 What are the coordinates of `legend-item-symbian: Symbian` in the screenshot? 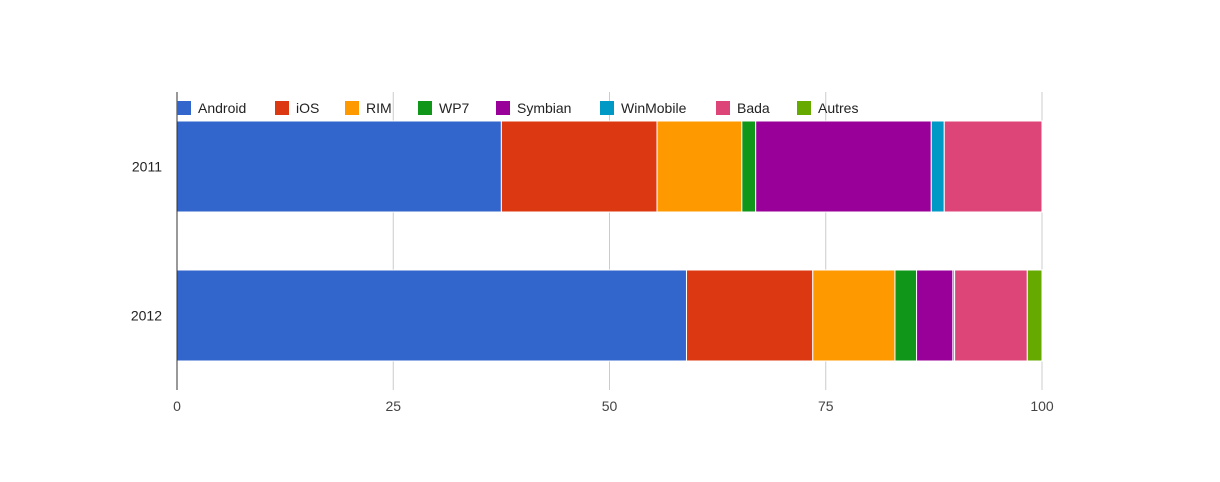 It's located at (533, 108).